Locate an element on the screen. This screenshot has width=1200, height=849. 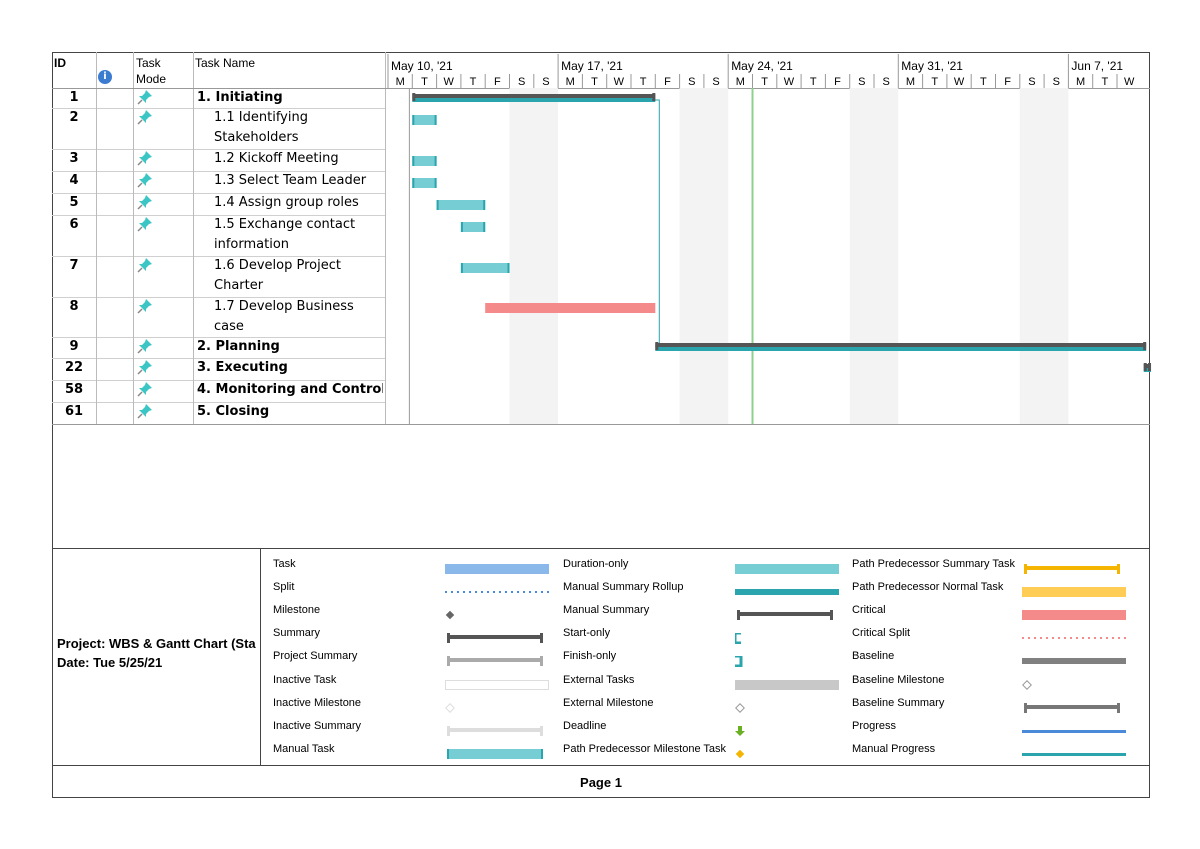
legend-label: External Milestone is located at coordinates (608, 703).